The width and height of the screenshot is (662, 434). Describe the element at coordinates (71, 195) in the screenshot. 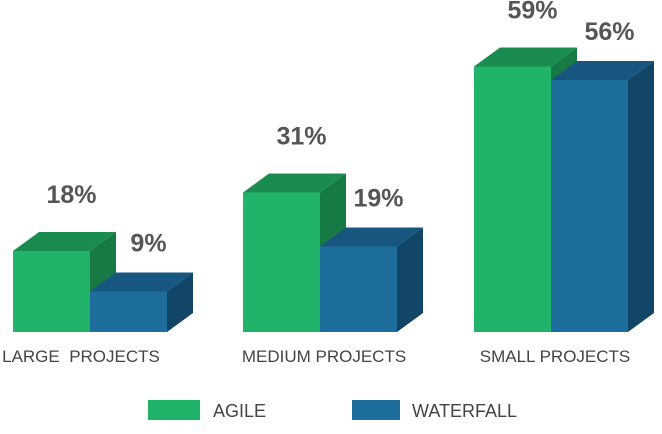

I see `data-label-agile: 18%` at that location.